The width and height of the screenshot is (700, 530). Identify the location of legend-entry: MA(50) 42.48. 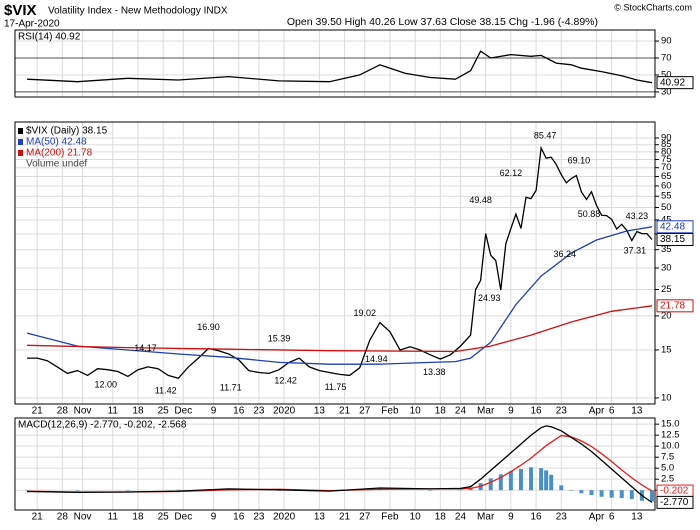
(56, 142).